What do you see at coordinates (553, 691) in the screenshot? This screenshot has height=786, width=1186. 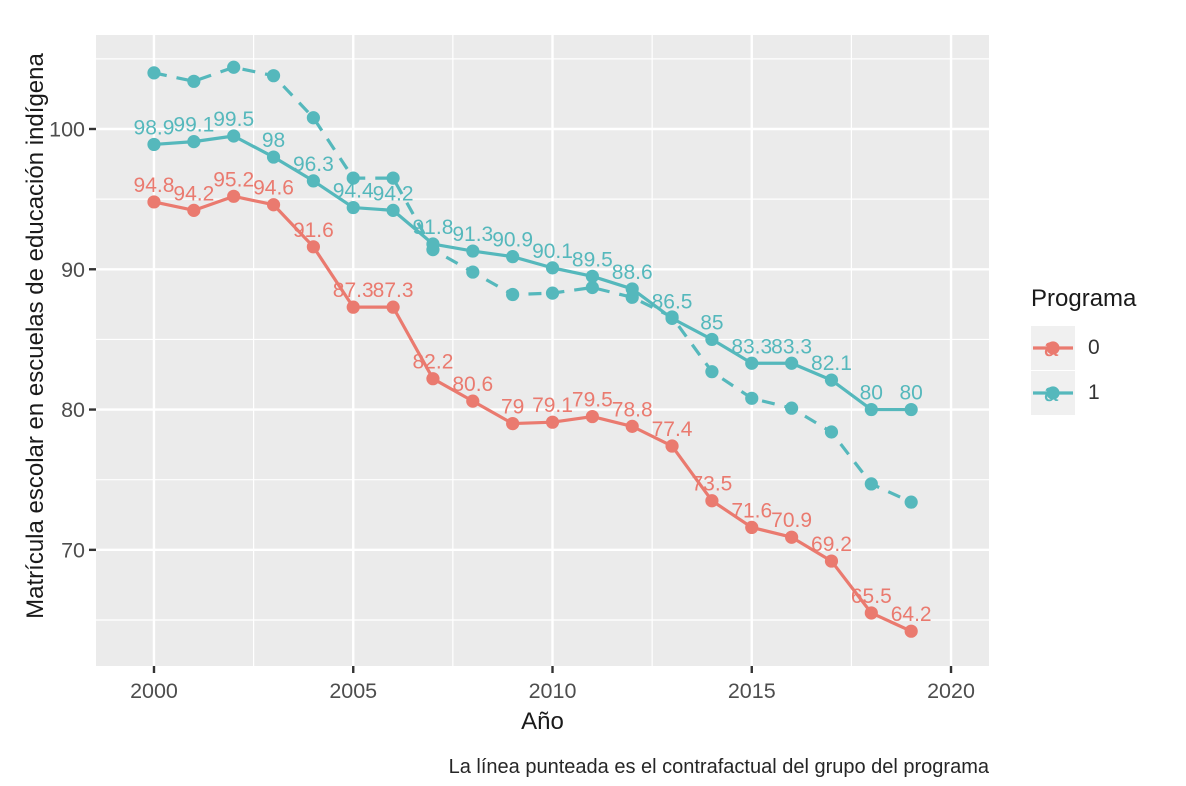 I see `x-tick-label: 2010` at bounding box center [553, 691].